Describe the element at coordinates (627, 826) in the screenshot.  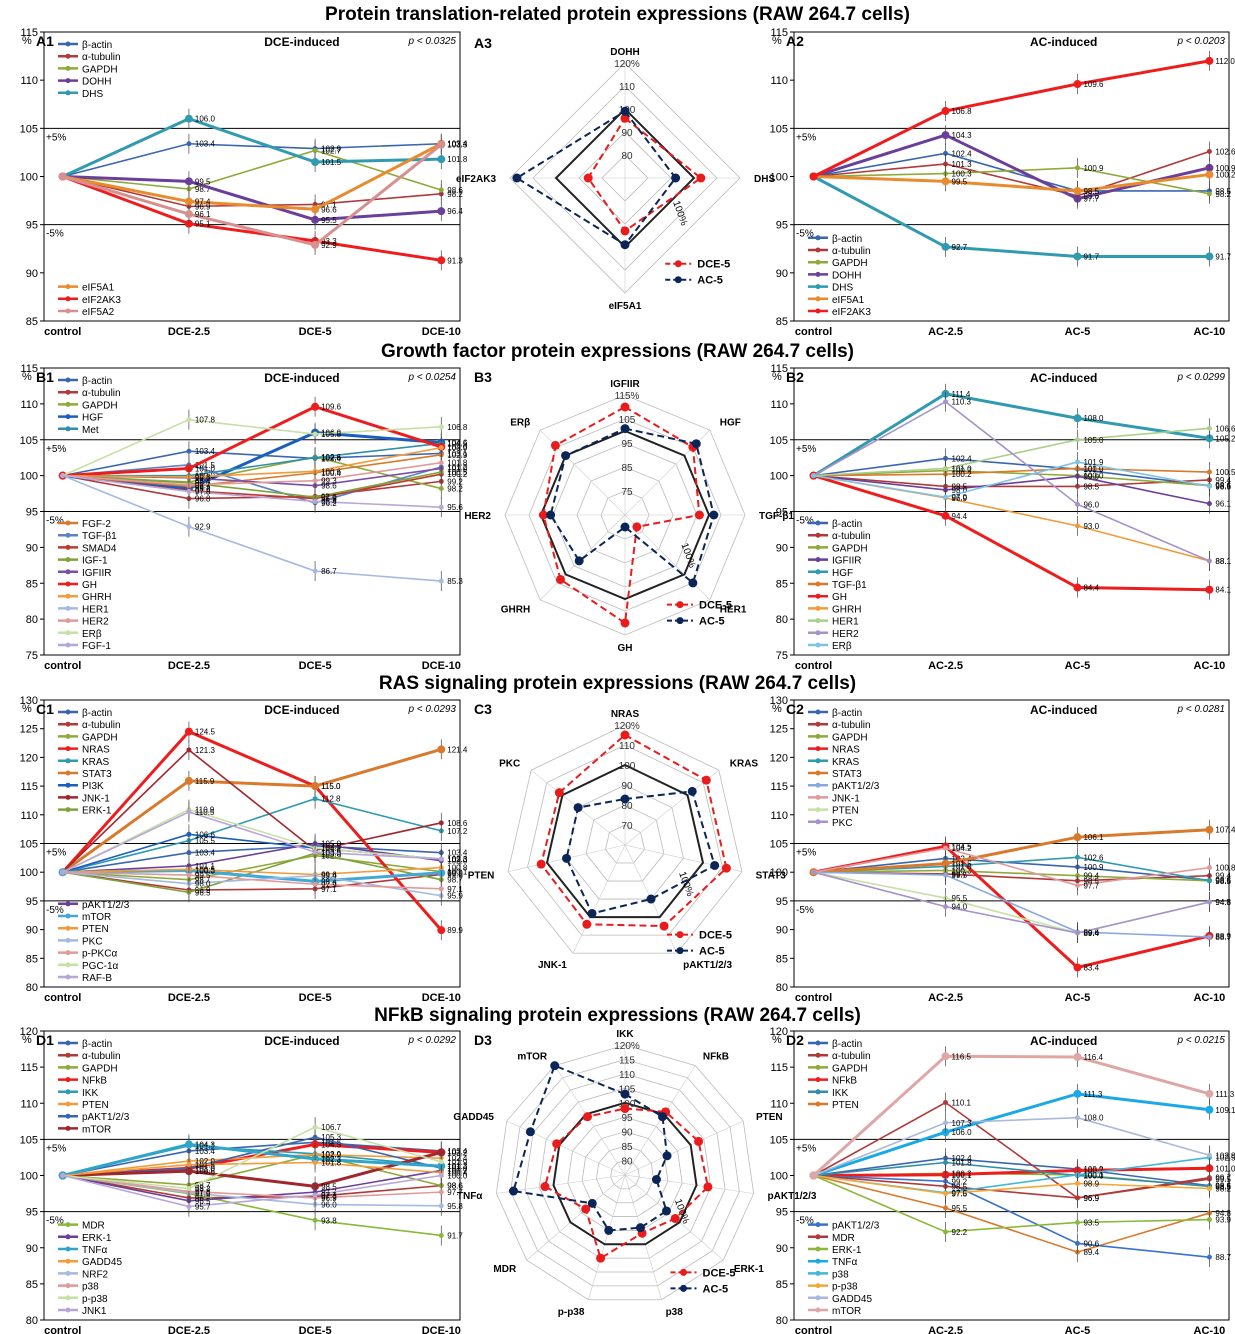
I see `radar-tick-label: 70` at that location.